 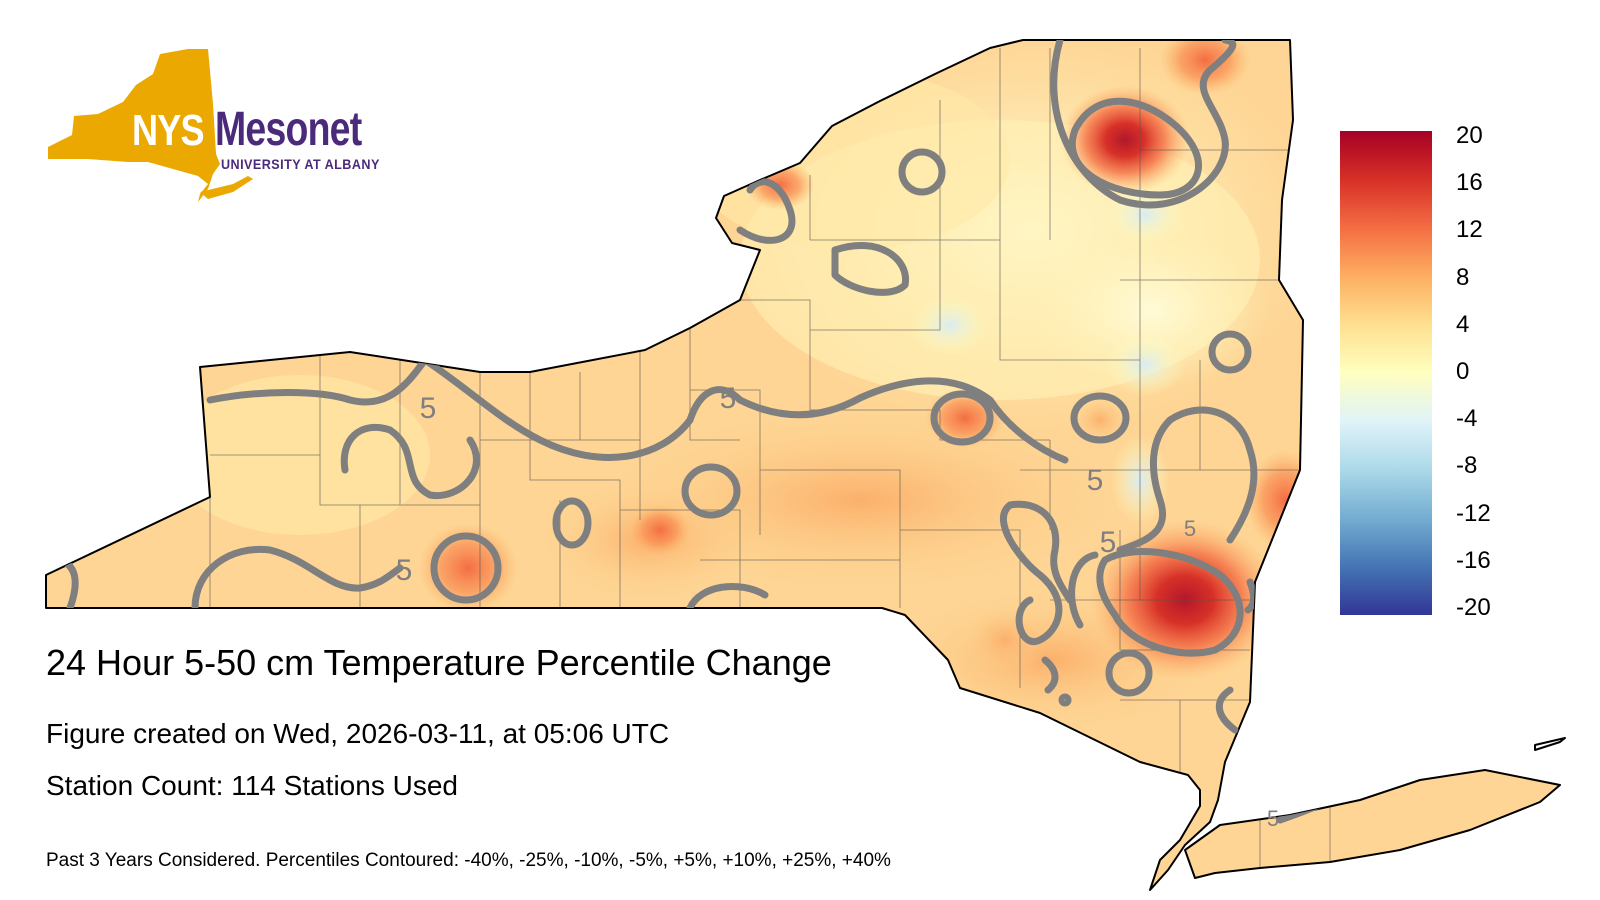 I want to click on color-scale-tick-label: 16, so click(x=1469, y=183).